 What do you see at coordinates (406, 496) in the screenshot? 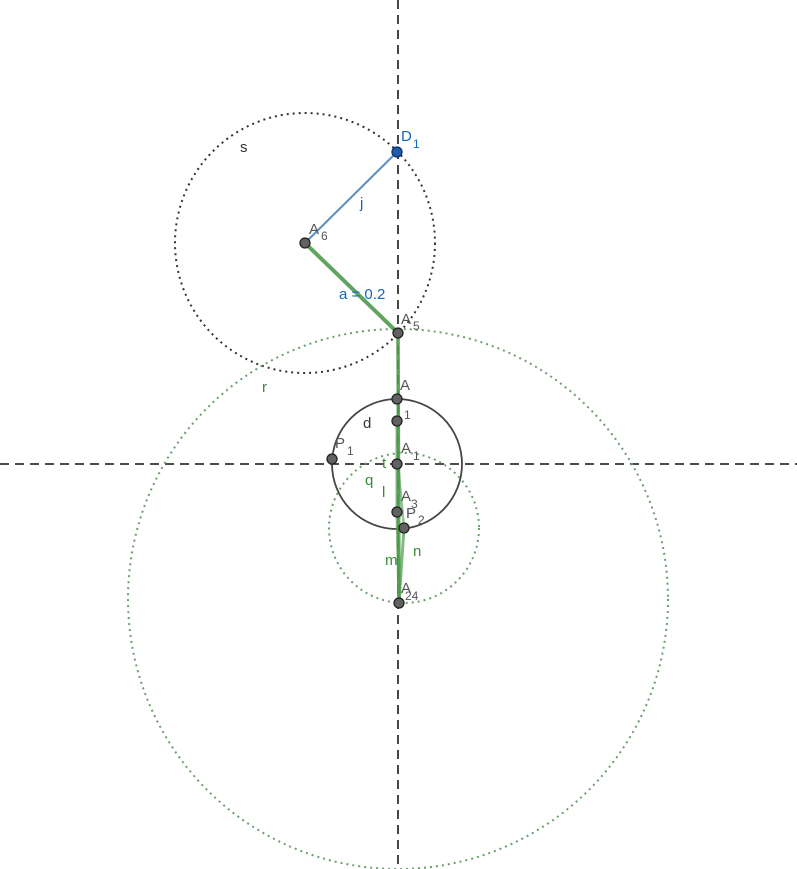
I see `label-a3: A` at bounding box center [406, 496].